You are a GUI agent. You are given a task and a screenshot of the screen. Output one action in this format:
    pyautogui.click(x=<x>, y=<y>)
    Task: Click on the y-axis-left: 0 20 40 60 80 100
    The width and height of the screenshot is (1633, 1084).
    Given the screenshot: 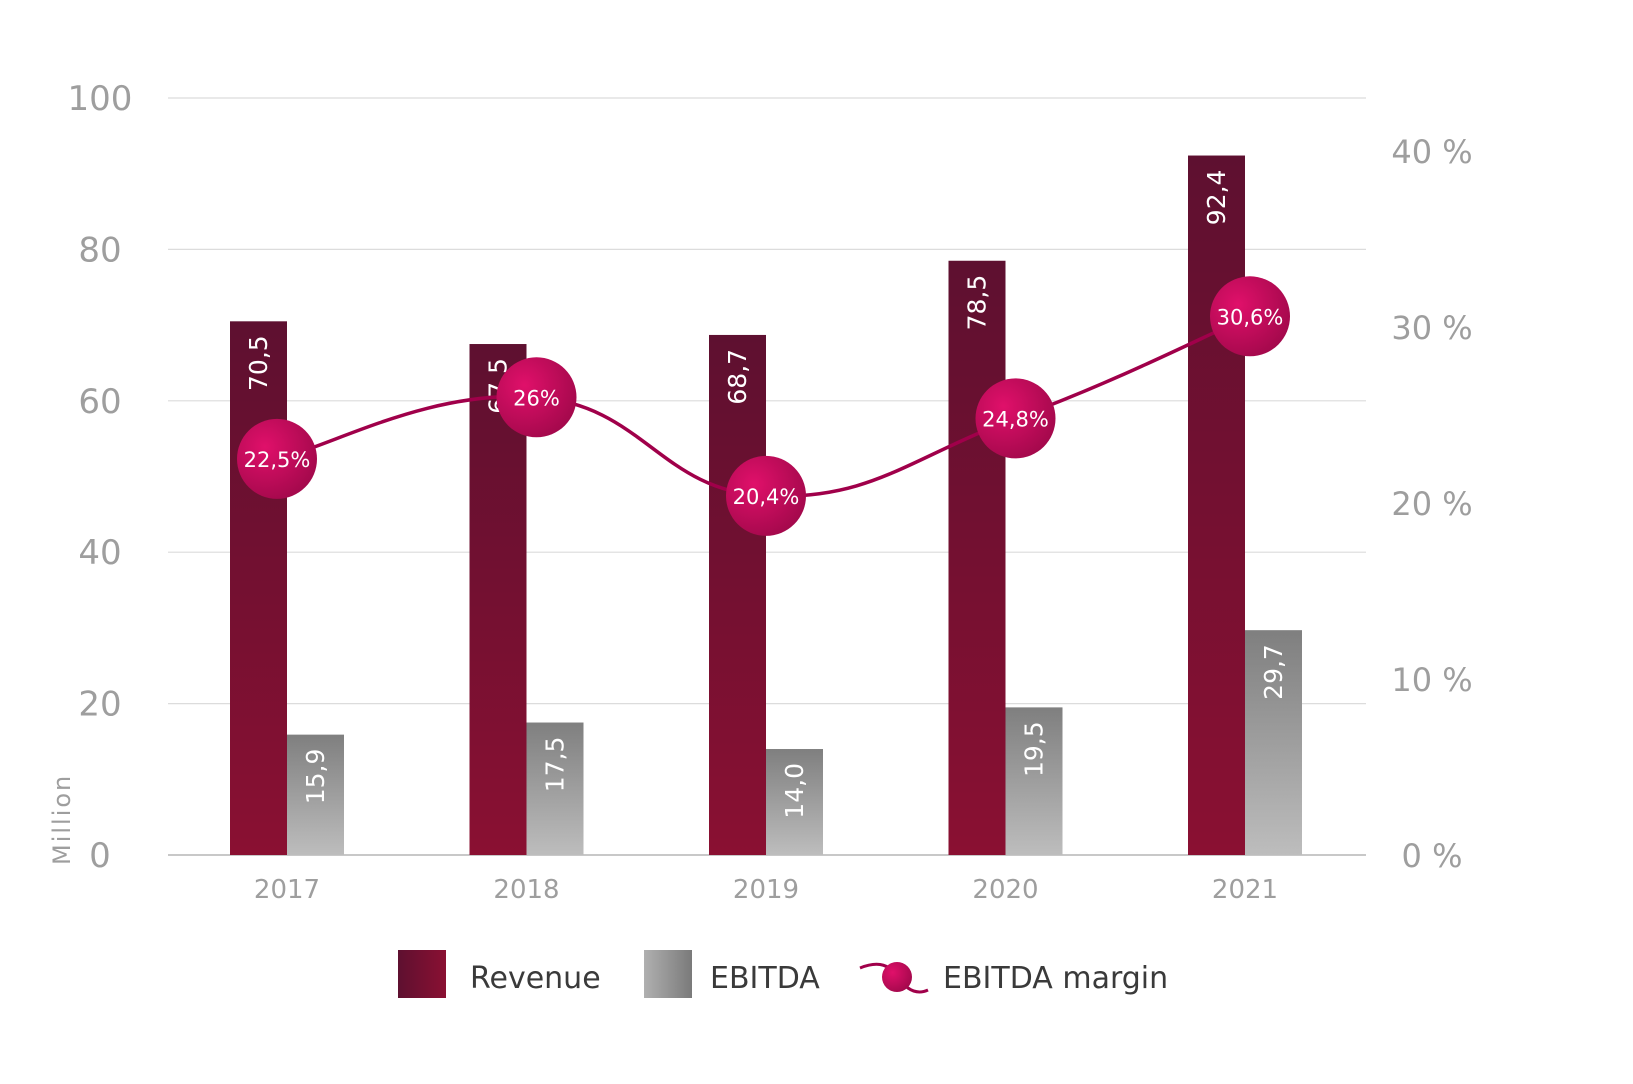 What is the action you would take?
    pyautogui.click(x=100, y=477)
    